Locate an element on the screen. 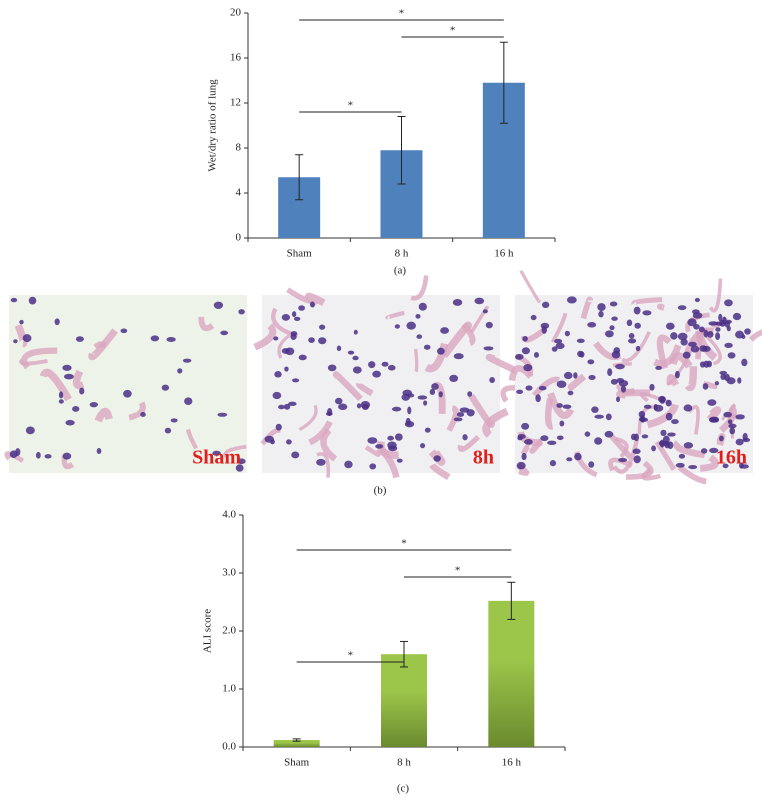 This screenshot has height=805, width=762. panel-label: (c) is located at coordinates (403, 789).